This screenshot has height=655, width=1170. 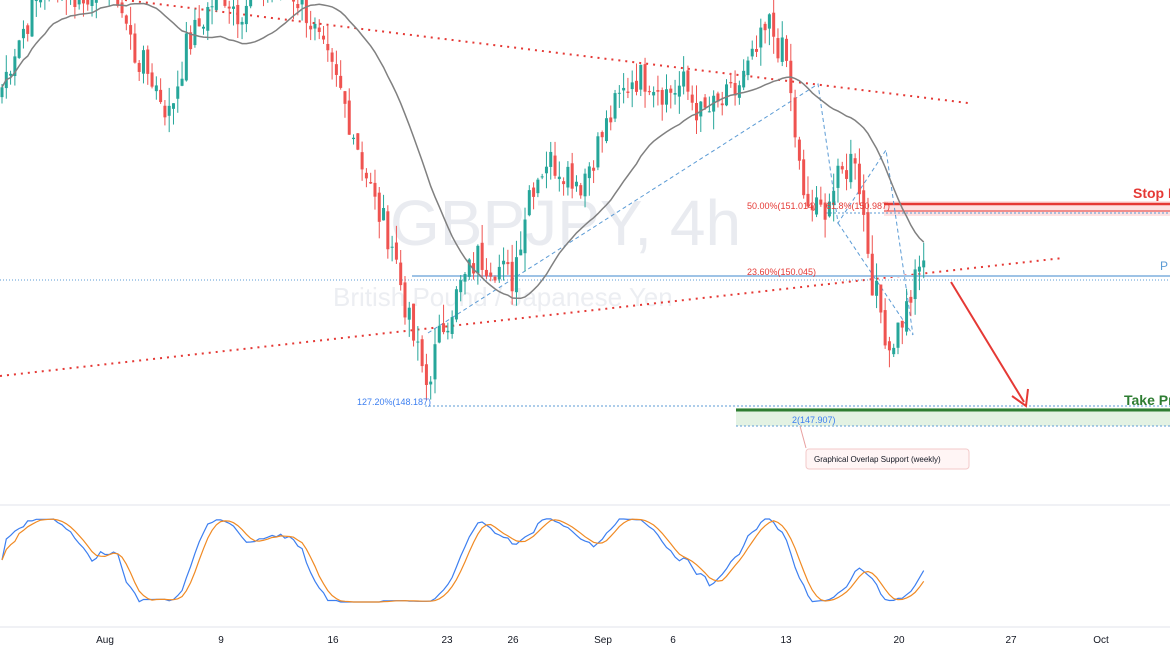 What do you see at coordinates (987, 342) in the screenshot?
I see `forecast-arrow` at bounding box center [987, 342].